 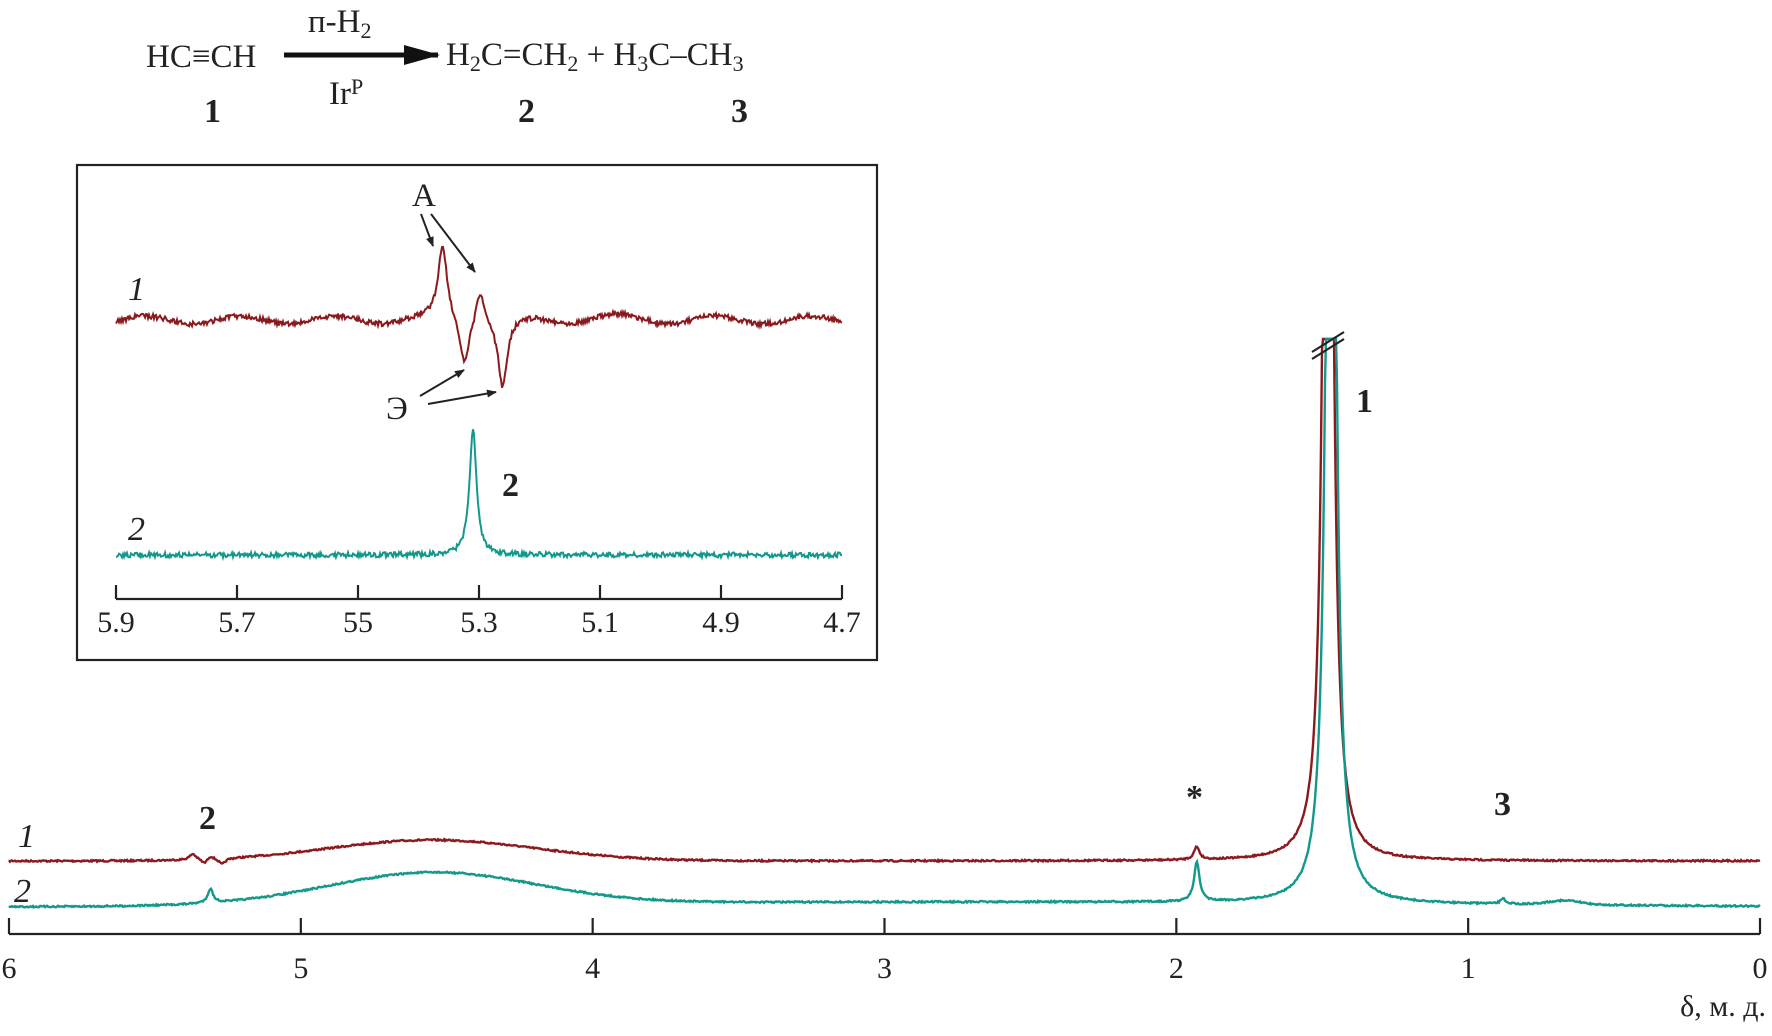 I want to click on tick-label: 5.9, so click(x=116, y=622).